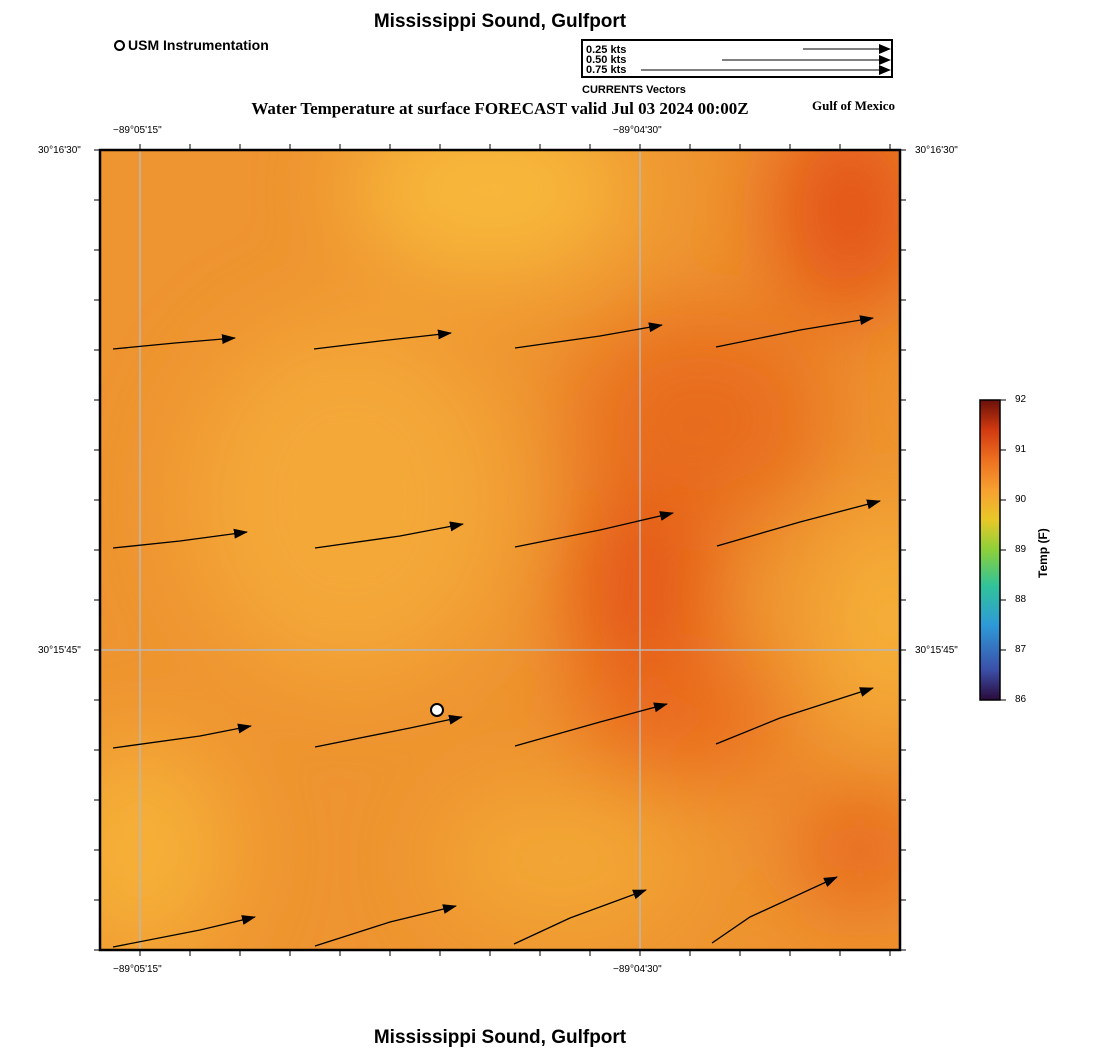 The width and height of the screenshot is (1100, 1050). Describe the element at coordinates (59, 150) in the screenshot. I see `lat-label-left-1: 30°16'30"` at that location.